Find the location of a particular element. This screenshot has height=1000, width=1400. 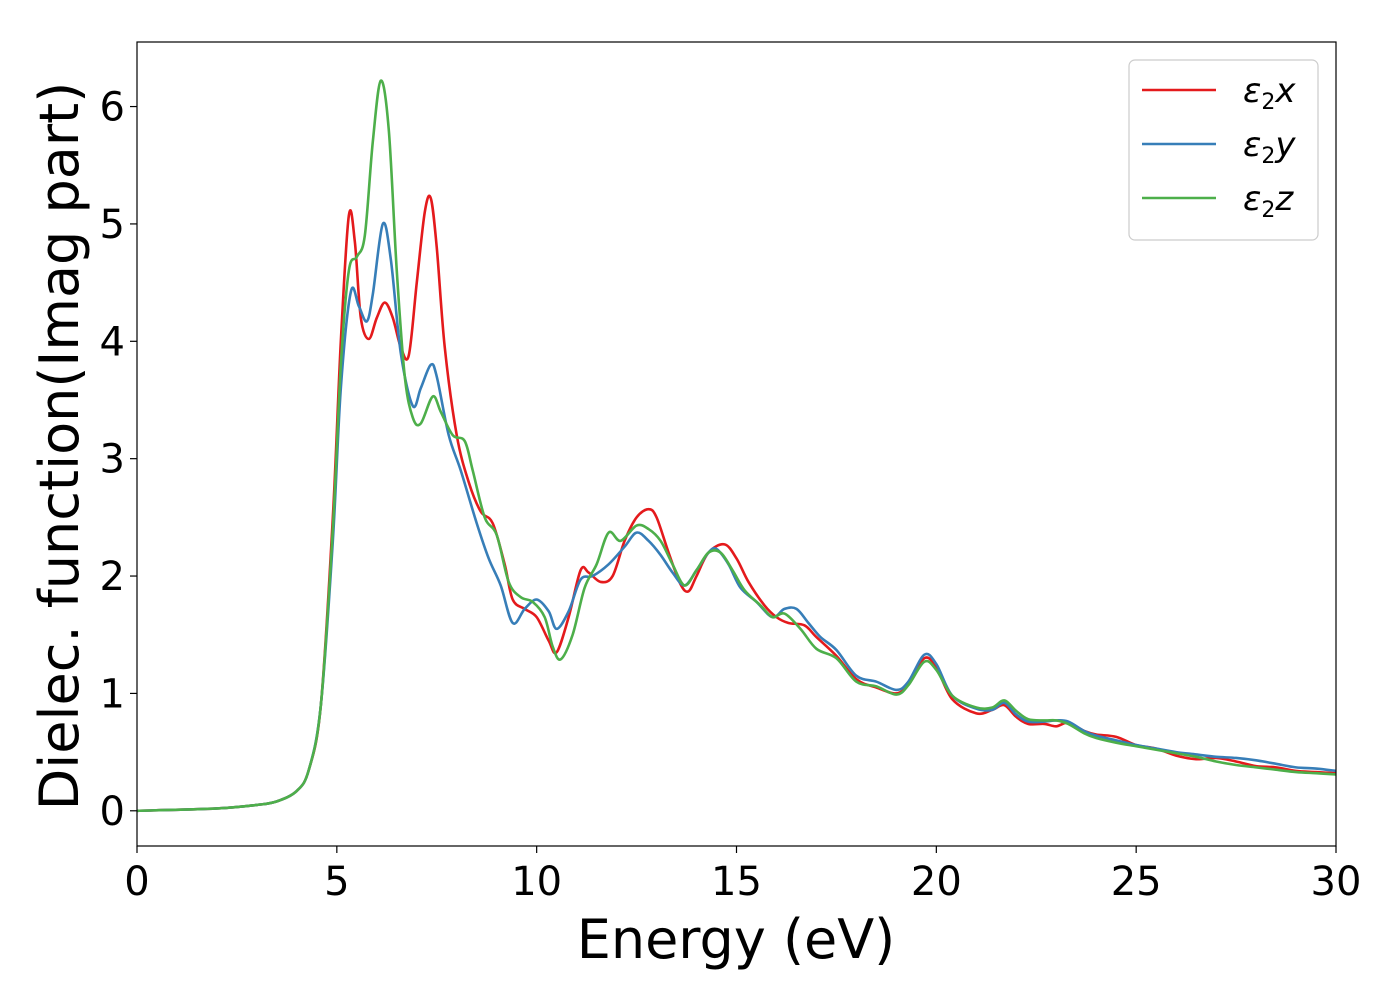

x-tick-label: 25 is located at coordinates (1136, 882).